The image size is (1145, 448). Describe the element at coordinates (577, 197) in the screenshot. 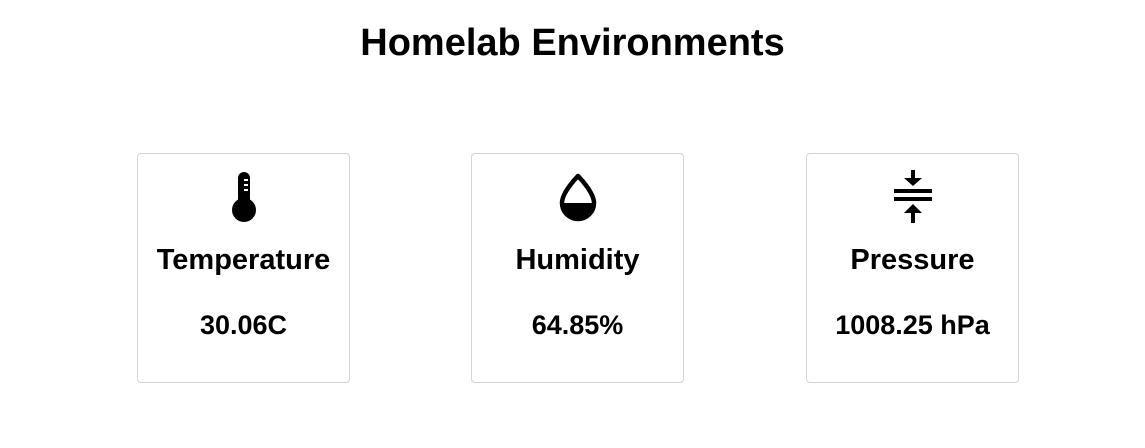

I see `water-drop-icon` at that location.